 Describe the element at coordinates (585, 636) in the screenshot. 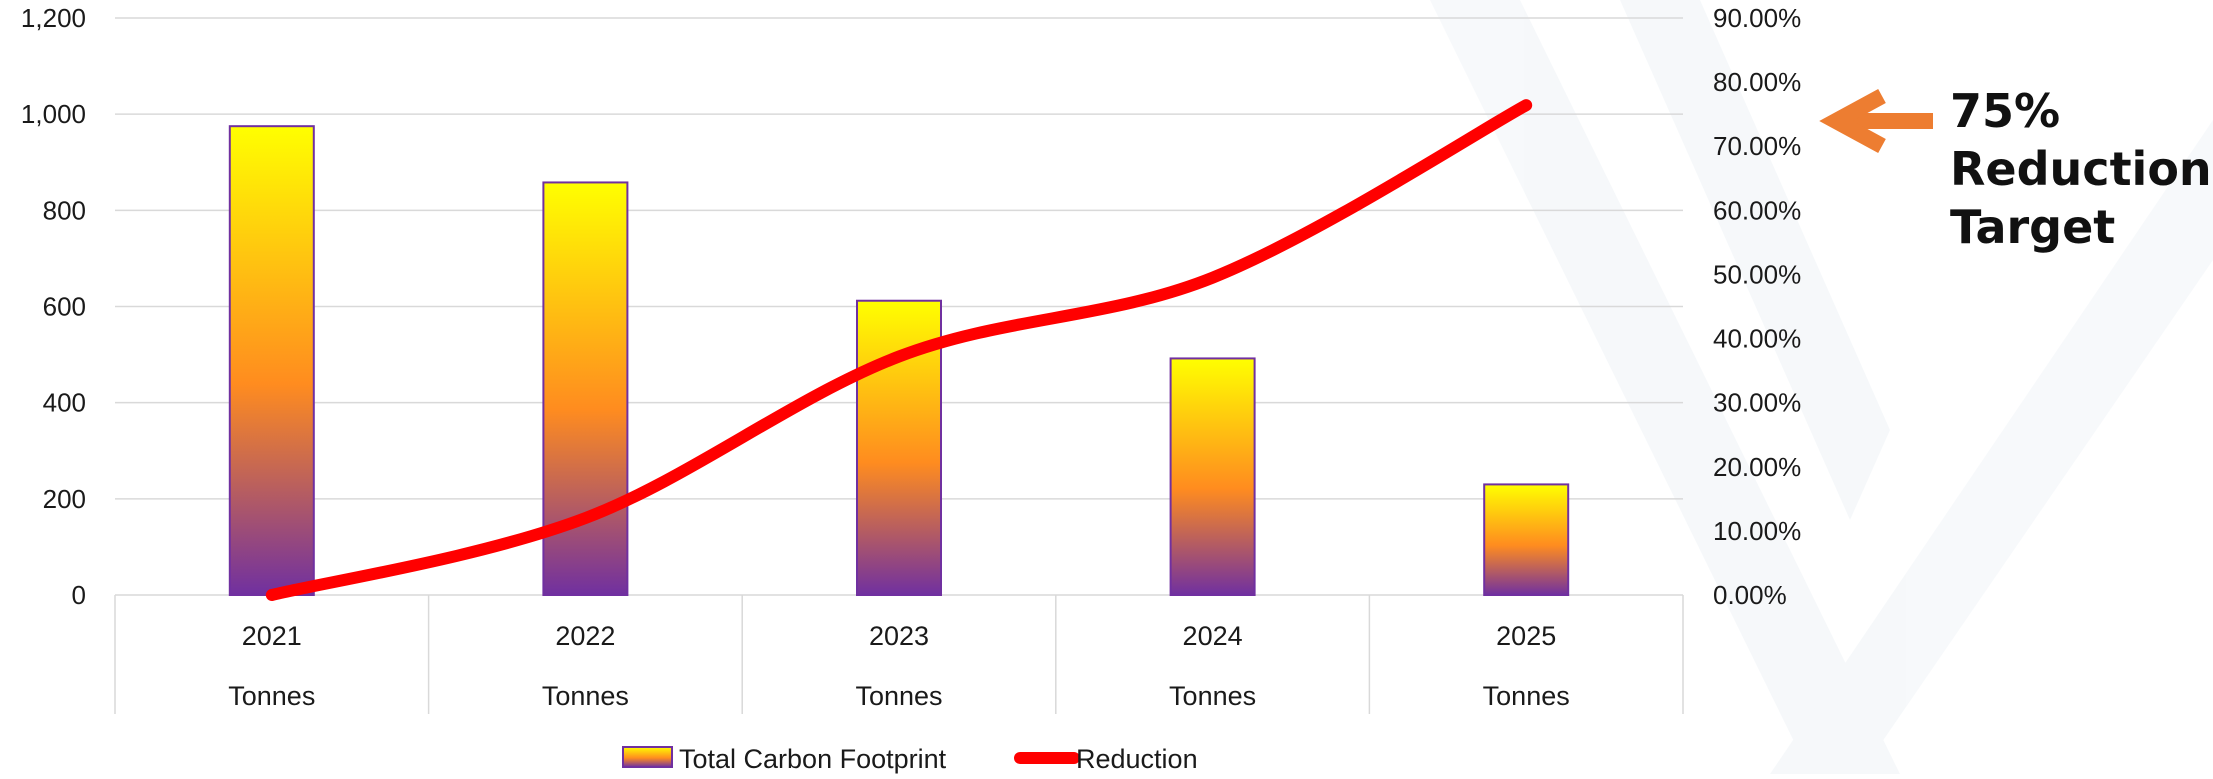

I see `x-category-label: 2022` at that location.